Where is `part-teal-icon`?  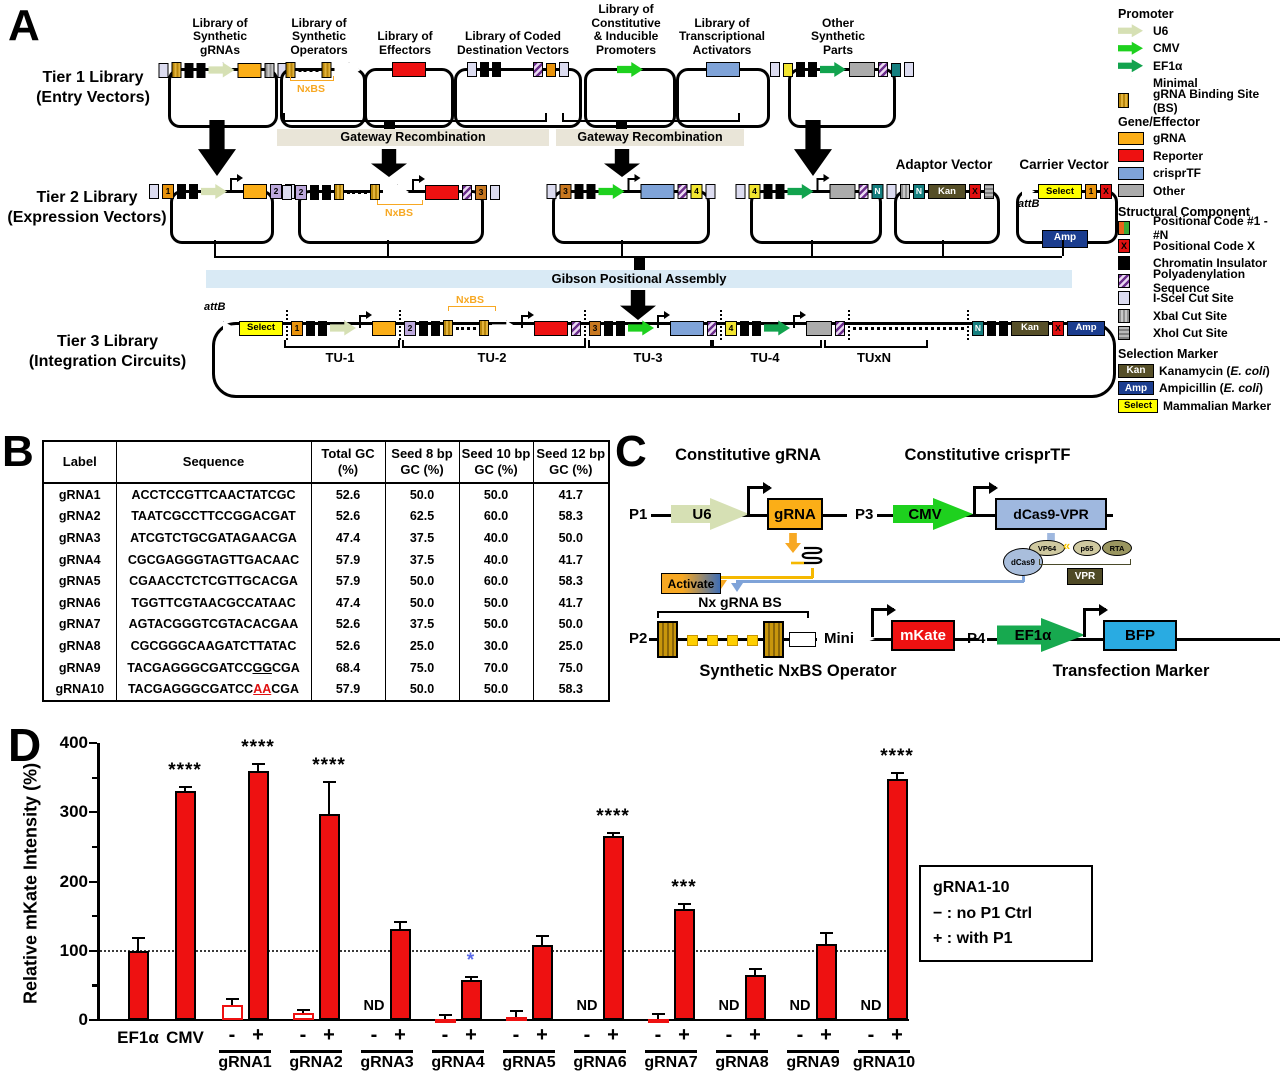 part-teal-icon is located at coordinates (896, 69).